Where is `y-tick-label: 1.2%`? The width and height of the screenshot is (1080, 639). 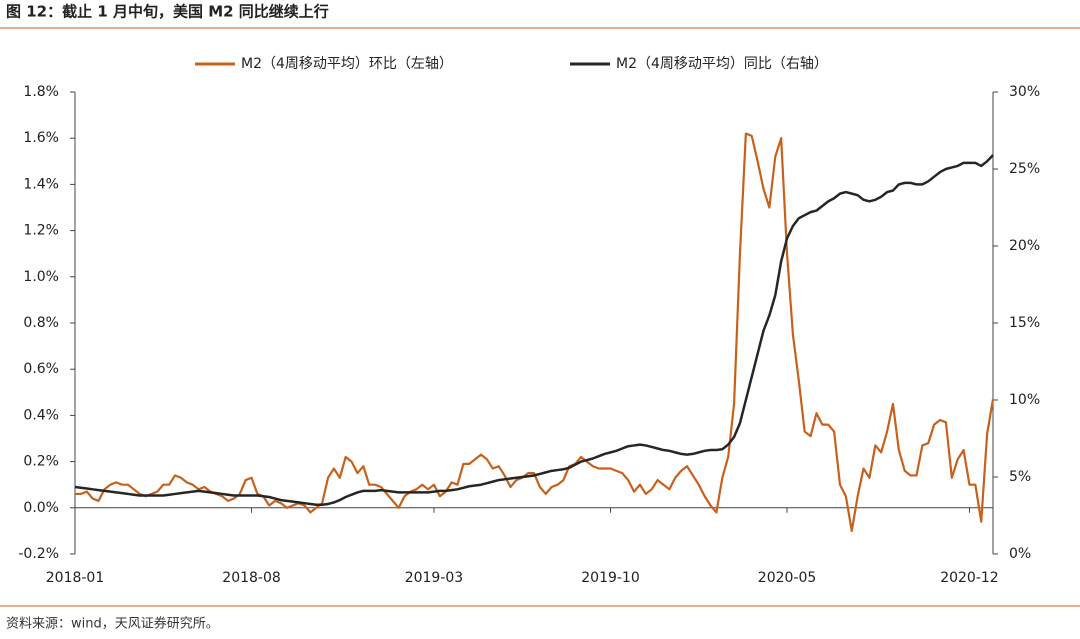
y-tick-label: 1.2% is located at coordinates (41, 231).